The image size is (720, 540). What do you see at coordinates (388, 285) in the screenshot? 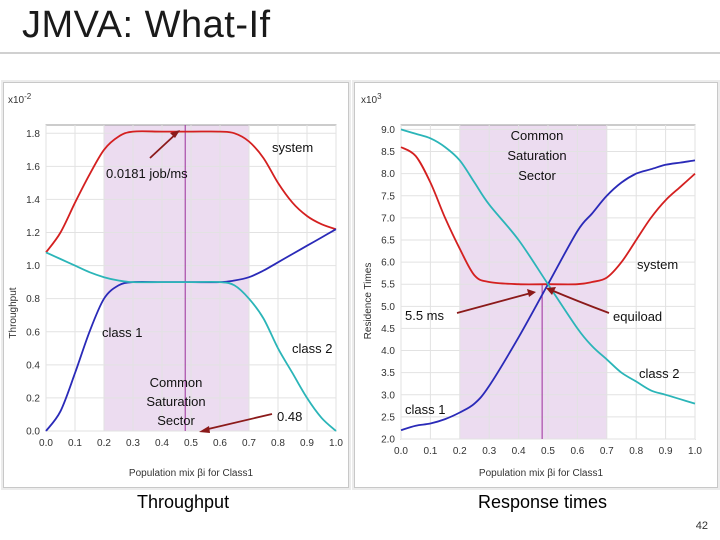
I see `y-tick-label: 5.5` at bounding box center [388, 285].